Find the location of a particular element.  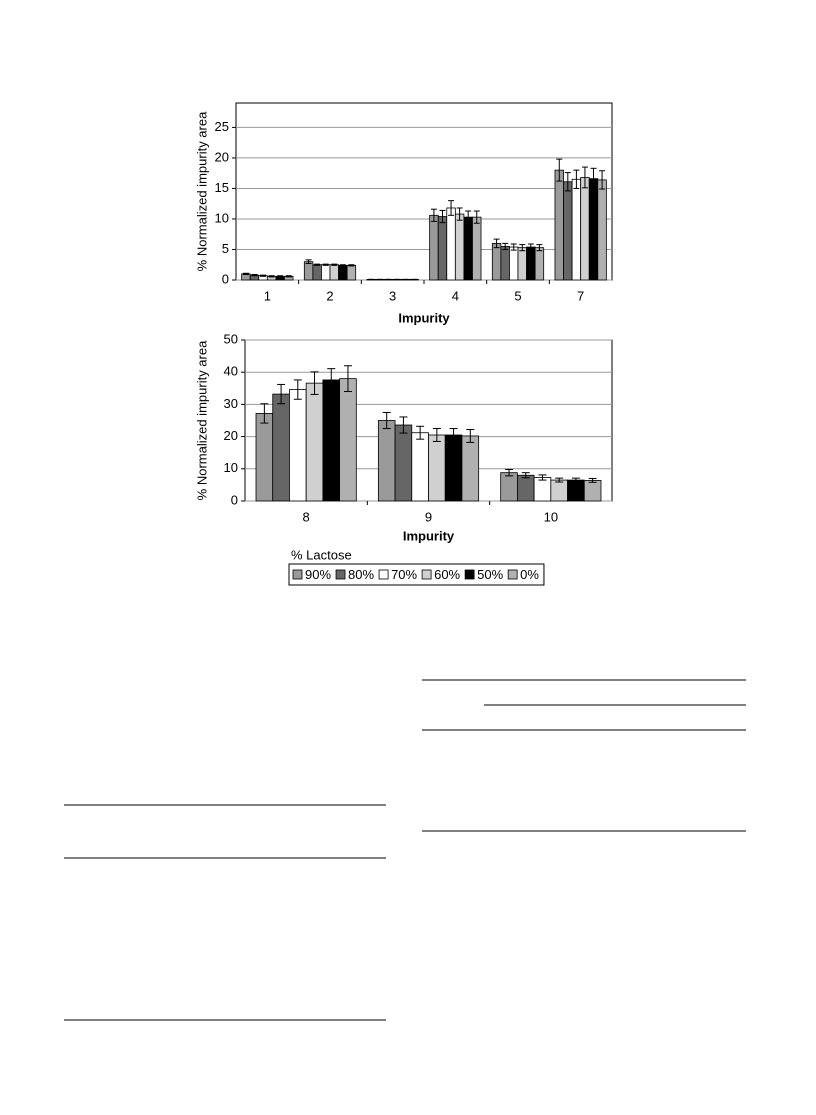

legend-label: 90% is located at coordinates (318, 574).